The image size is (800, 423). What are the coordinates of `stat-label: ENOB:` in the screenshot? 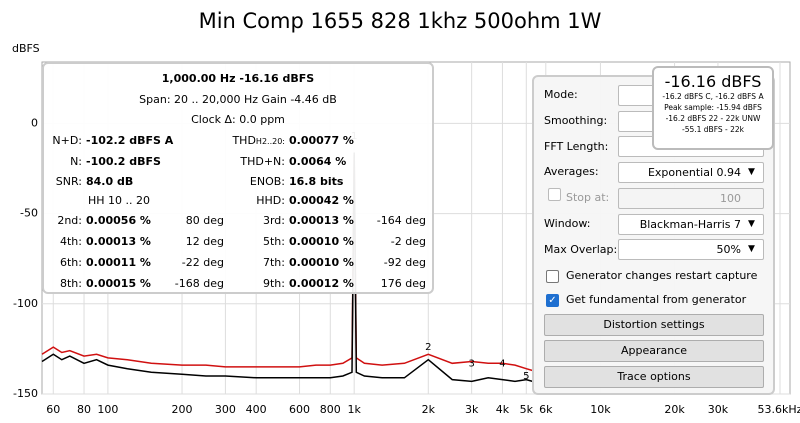 It's located at (267, 181).